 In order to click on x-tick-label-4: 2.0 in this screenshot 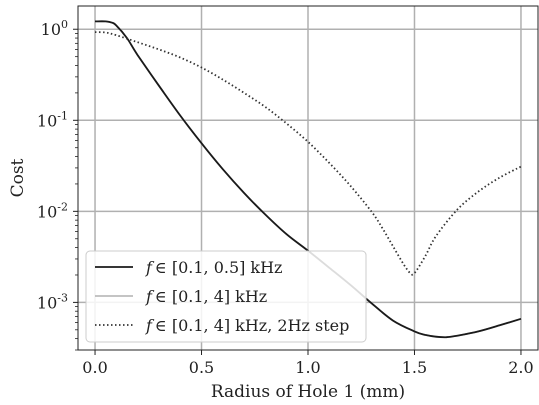, I will do `click(520, 367)`.